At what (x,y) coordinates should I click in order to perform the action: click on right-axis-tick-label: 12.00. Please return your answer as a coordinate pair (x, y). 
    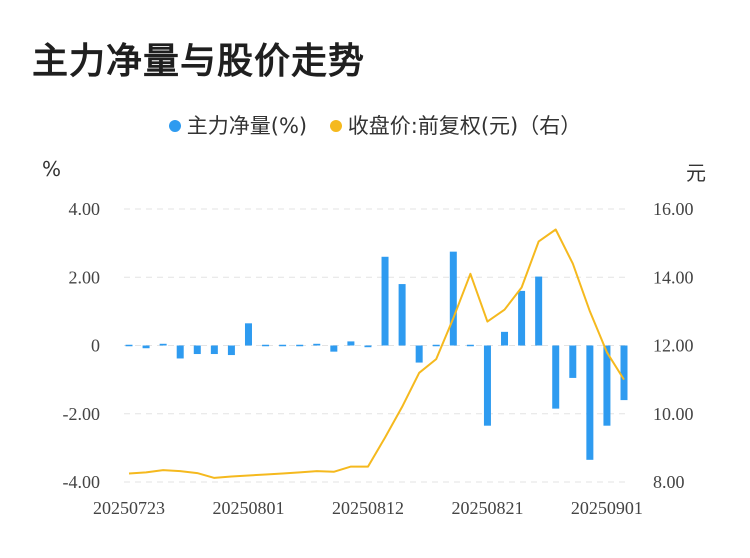
    Looking at the image, I should click on (673, 346).